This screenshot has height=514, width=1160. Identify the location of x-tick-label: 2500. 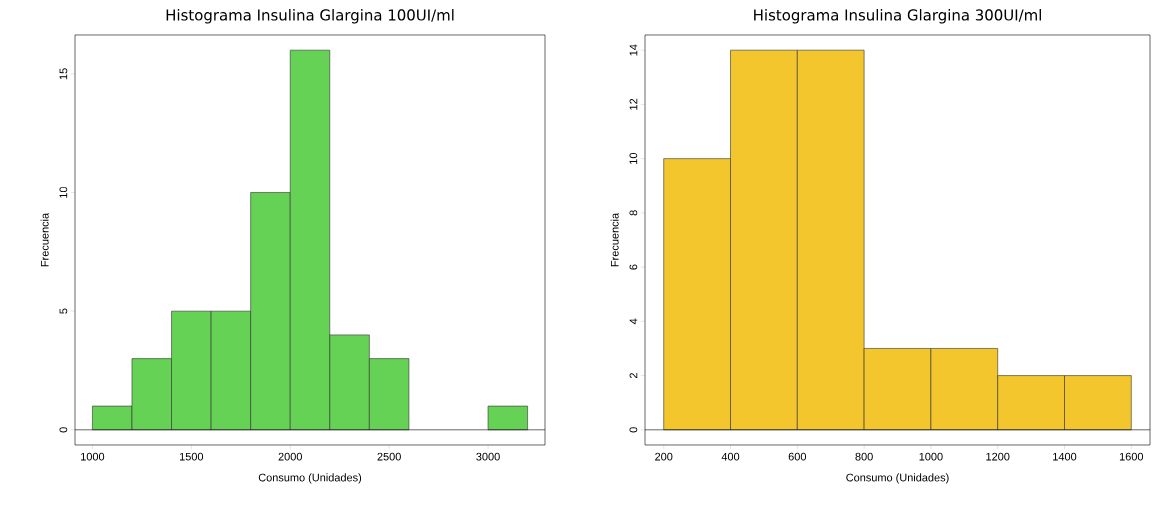
(389, 456).